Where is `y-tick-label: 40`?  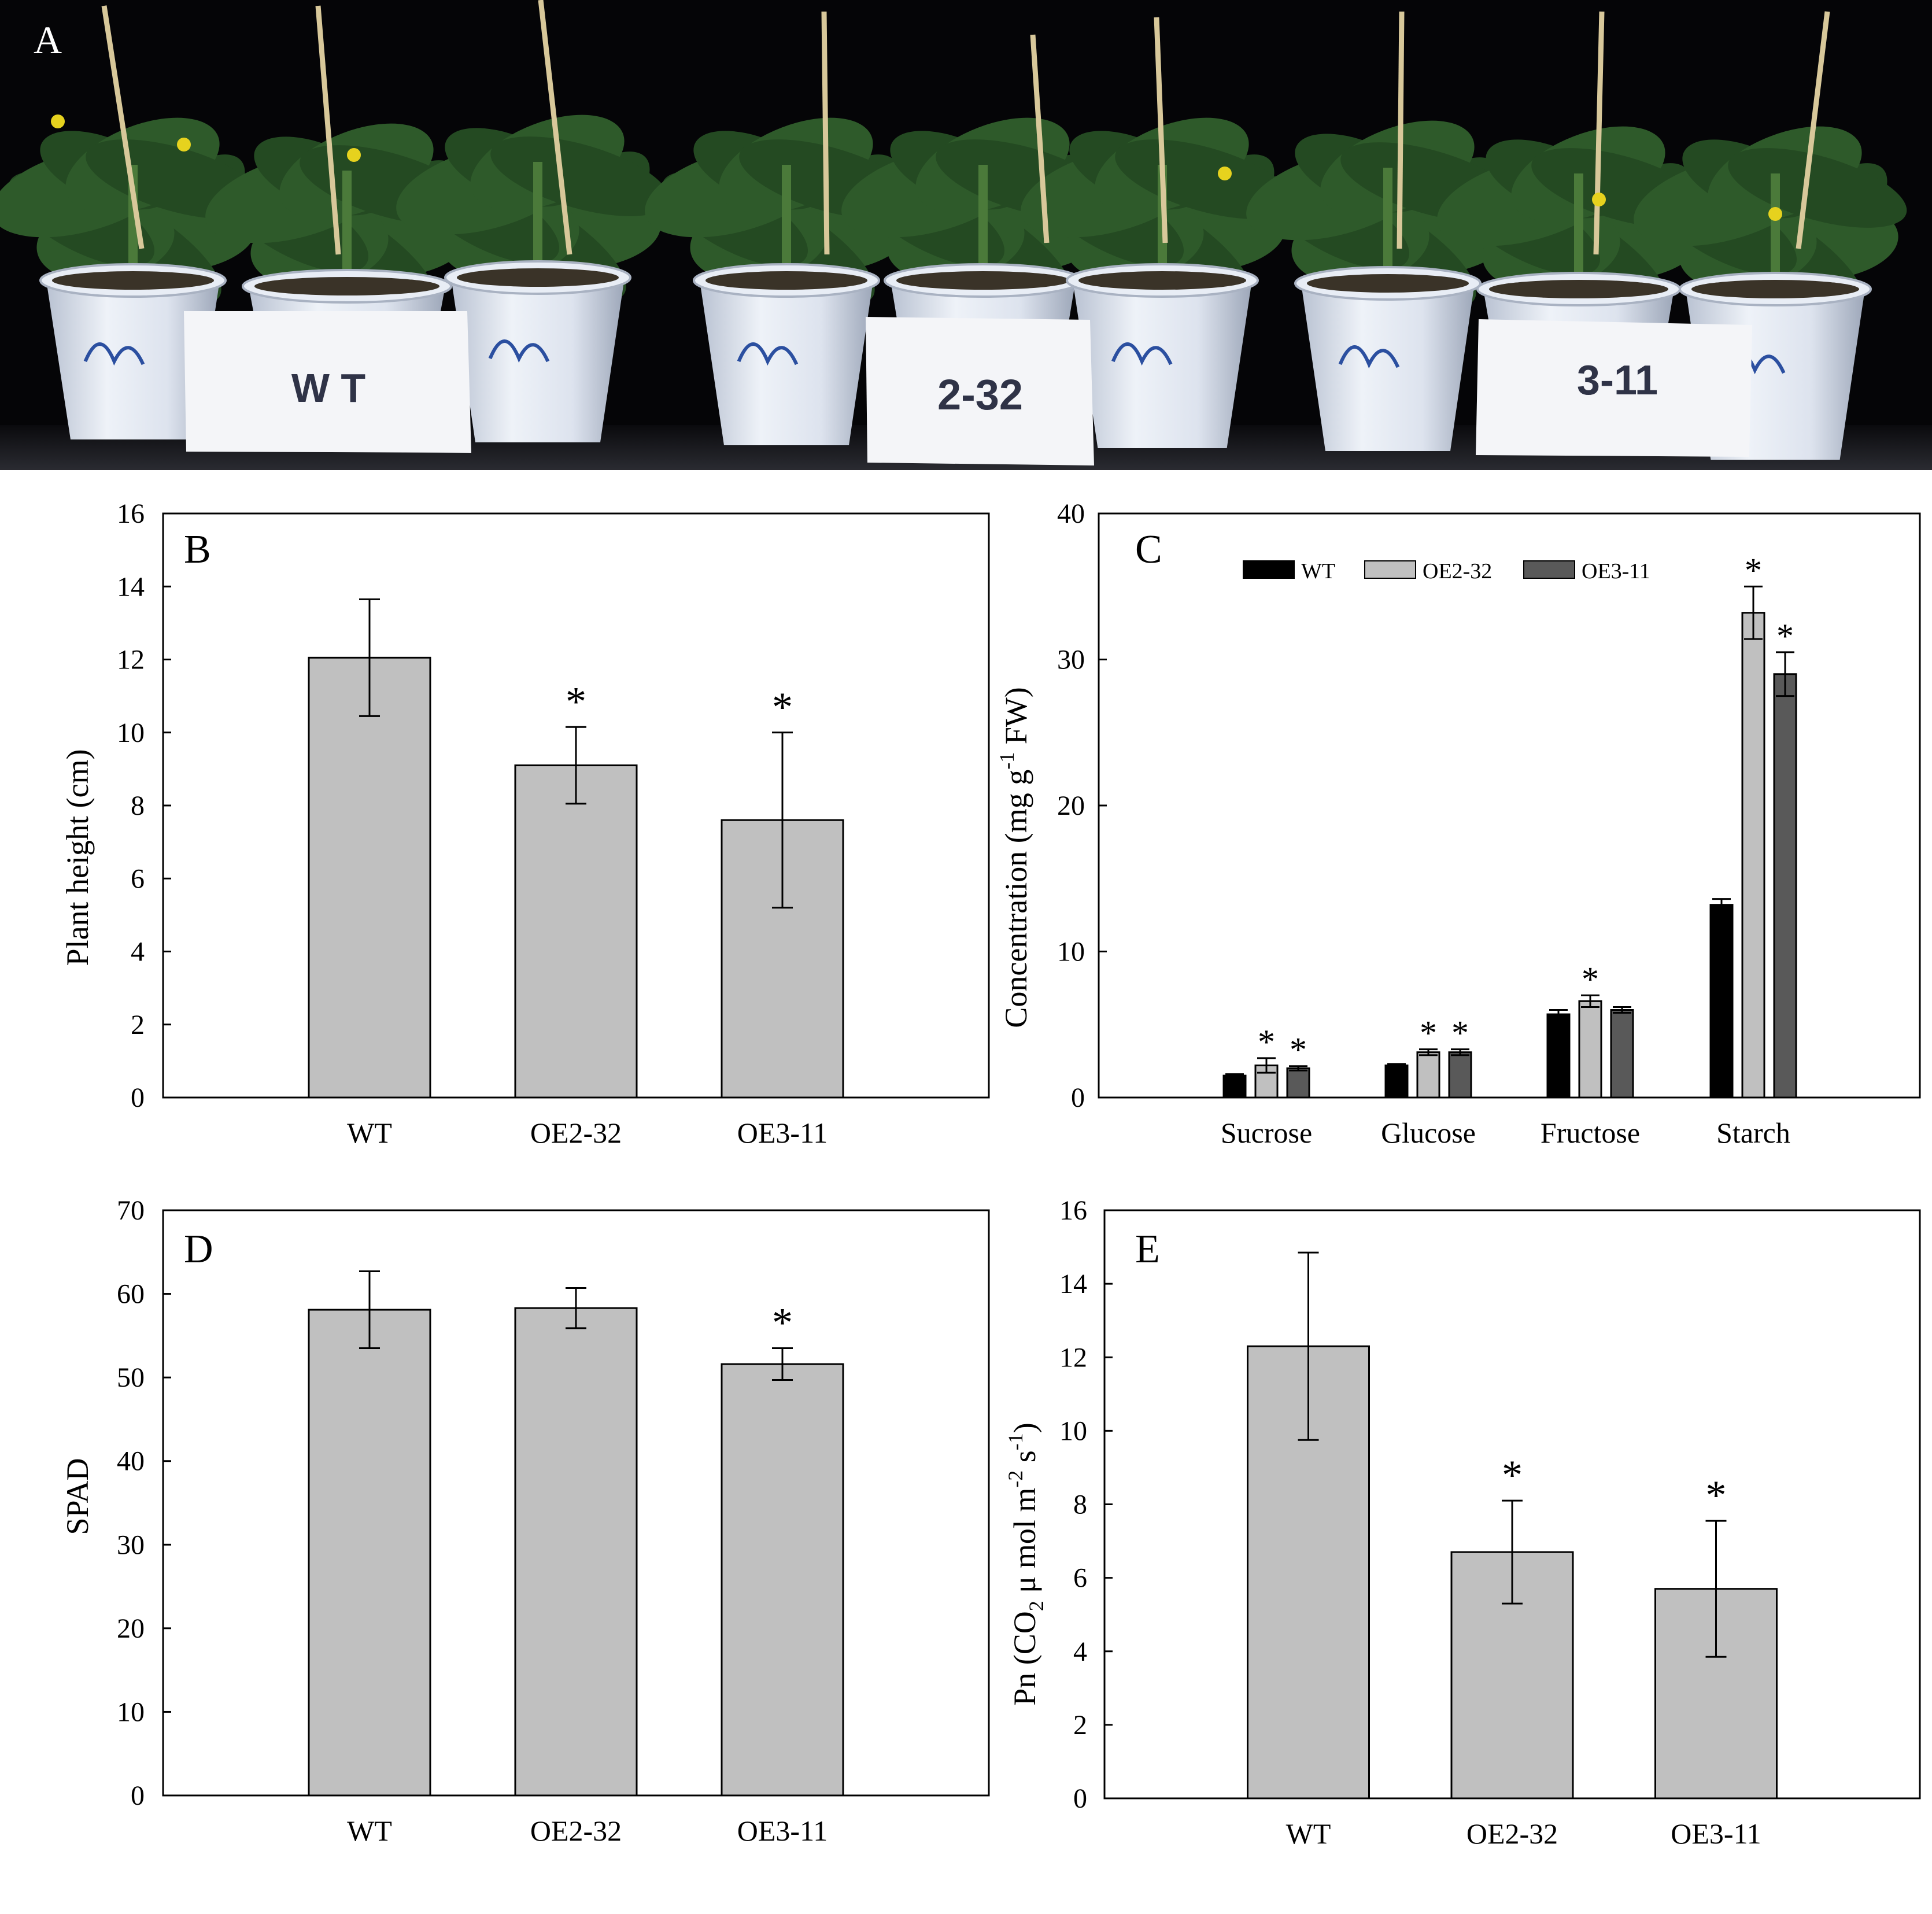 y-tick-label: 40 is located at coordinates (131, 1461).